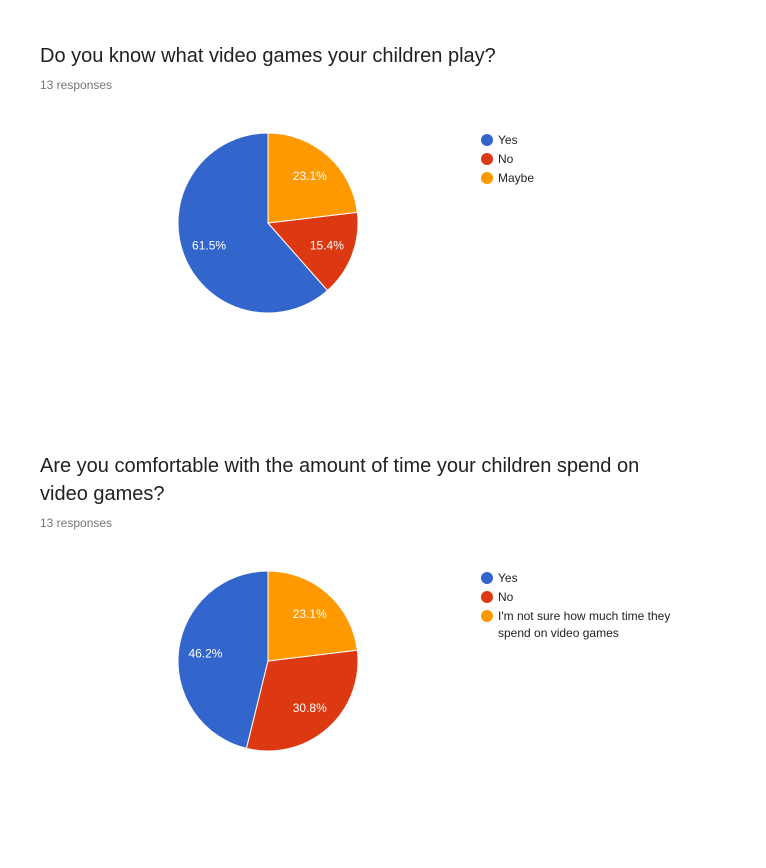  I want to click on slice-percent-label: 46.2%, so click(205, 653).